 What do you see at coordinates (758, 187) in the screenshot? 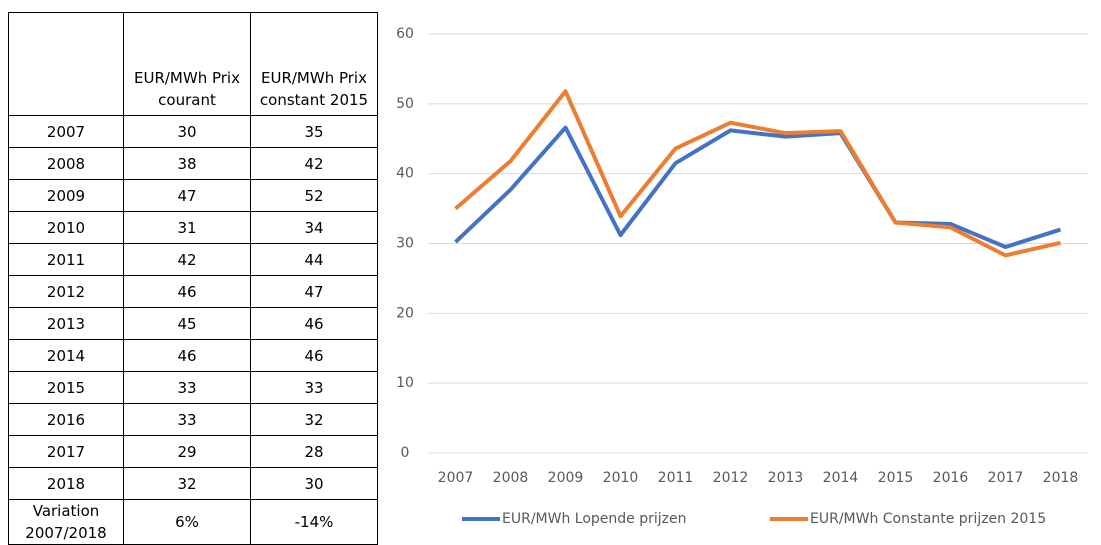
I see `series-line` at bounding box center [758, 187].